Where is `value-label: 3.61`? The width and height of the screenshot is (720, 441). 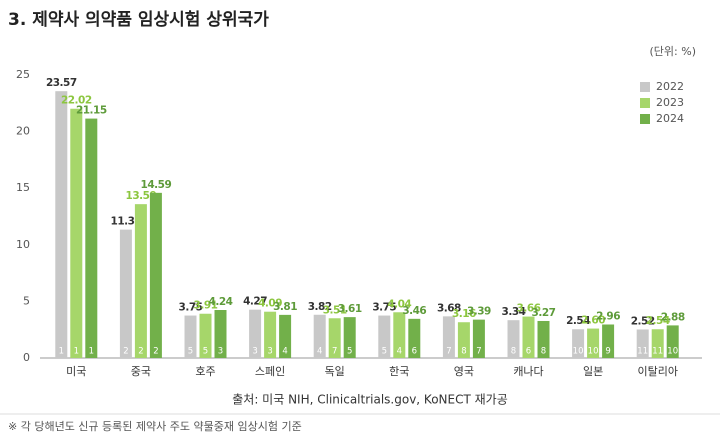
value-label: 3.61 is located at coordinates (350, 309).